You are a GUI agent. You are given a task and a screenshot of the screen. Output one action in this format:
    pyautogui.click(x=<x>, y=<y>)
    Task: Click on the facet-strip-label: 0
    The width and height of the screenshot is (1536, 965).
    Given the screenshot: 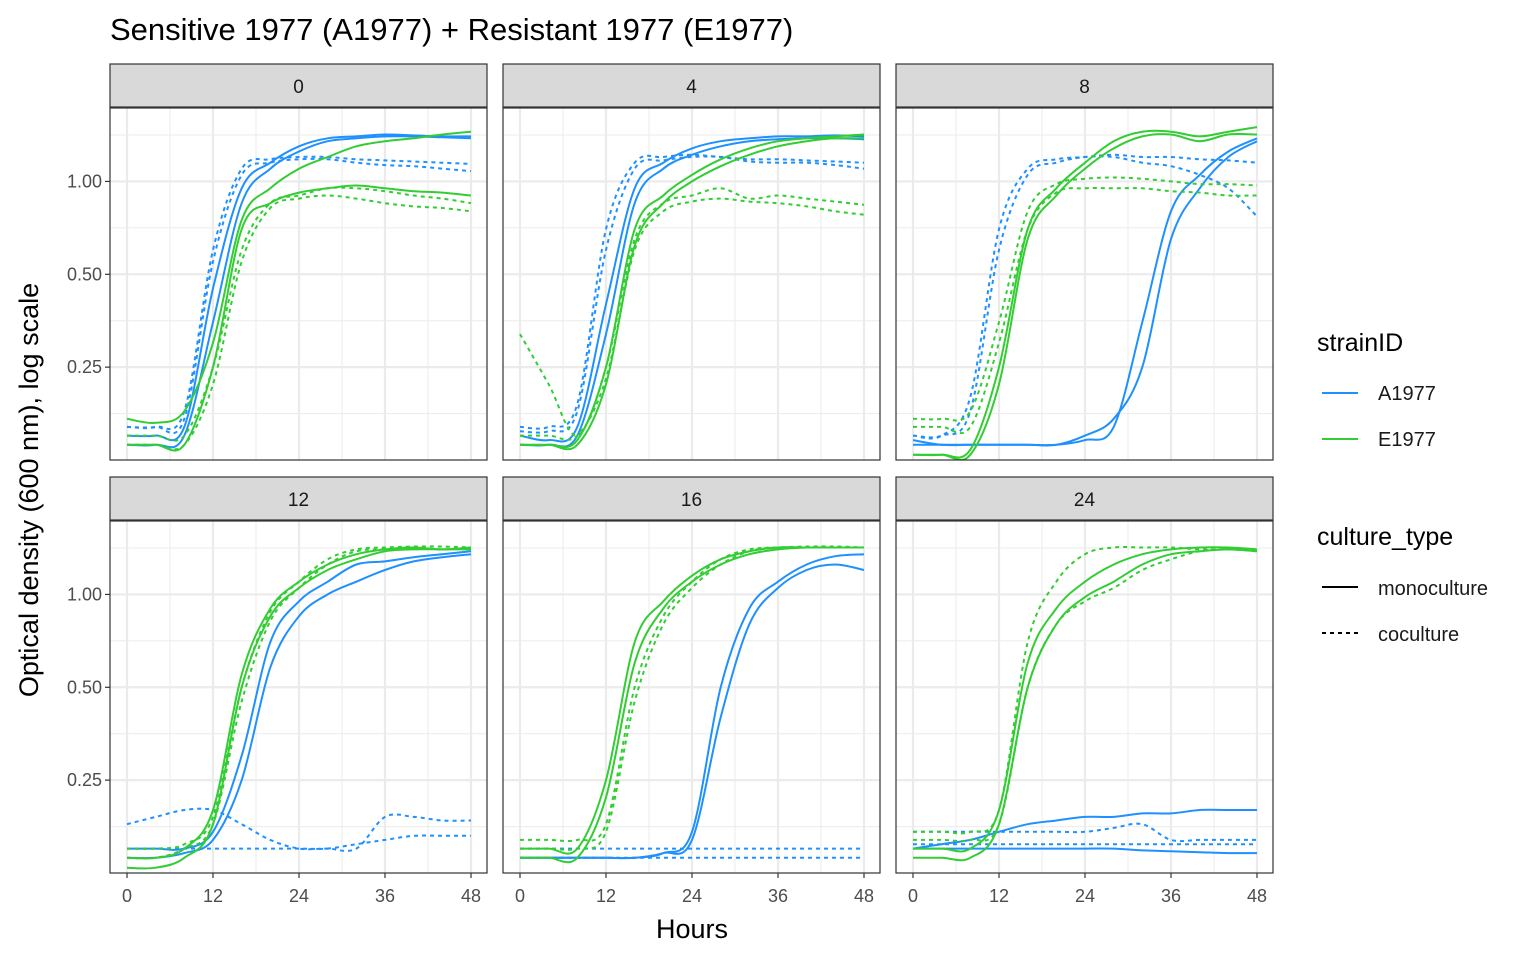 What is the action you would take?
    pyautogui.click(x=298, y=87)
    